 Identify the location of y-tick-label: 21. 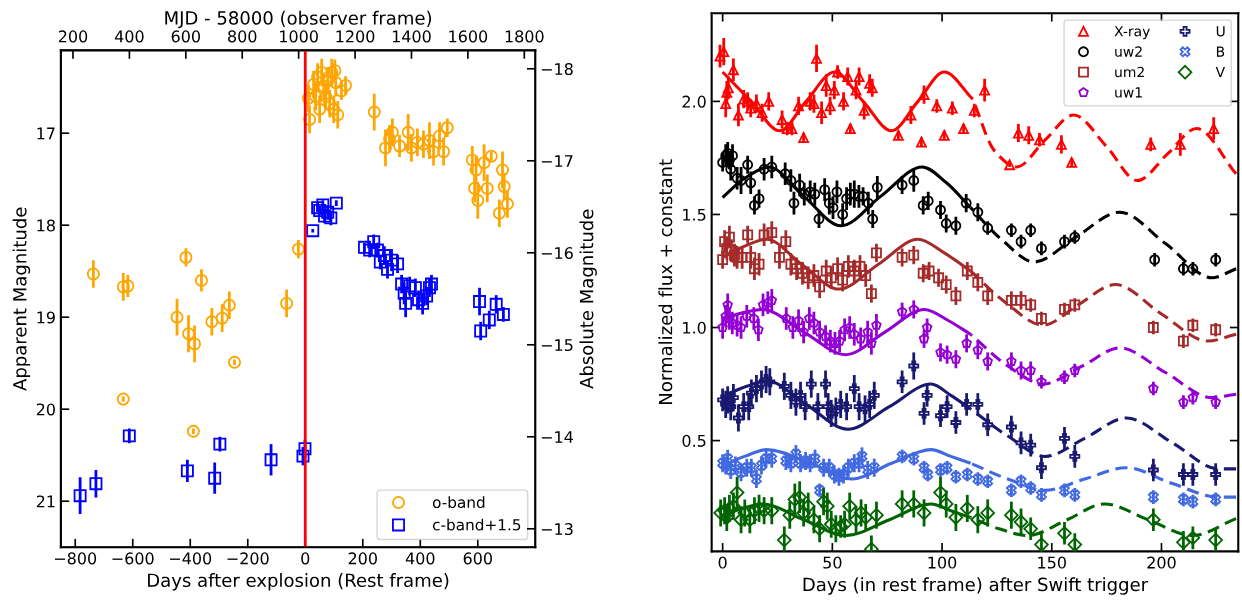
(45, 501).